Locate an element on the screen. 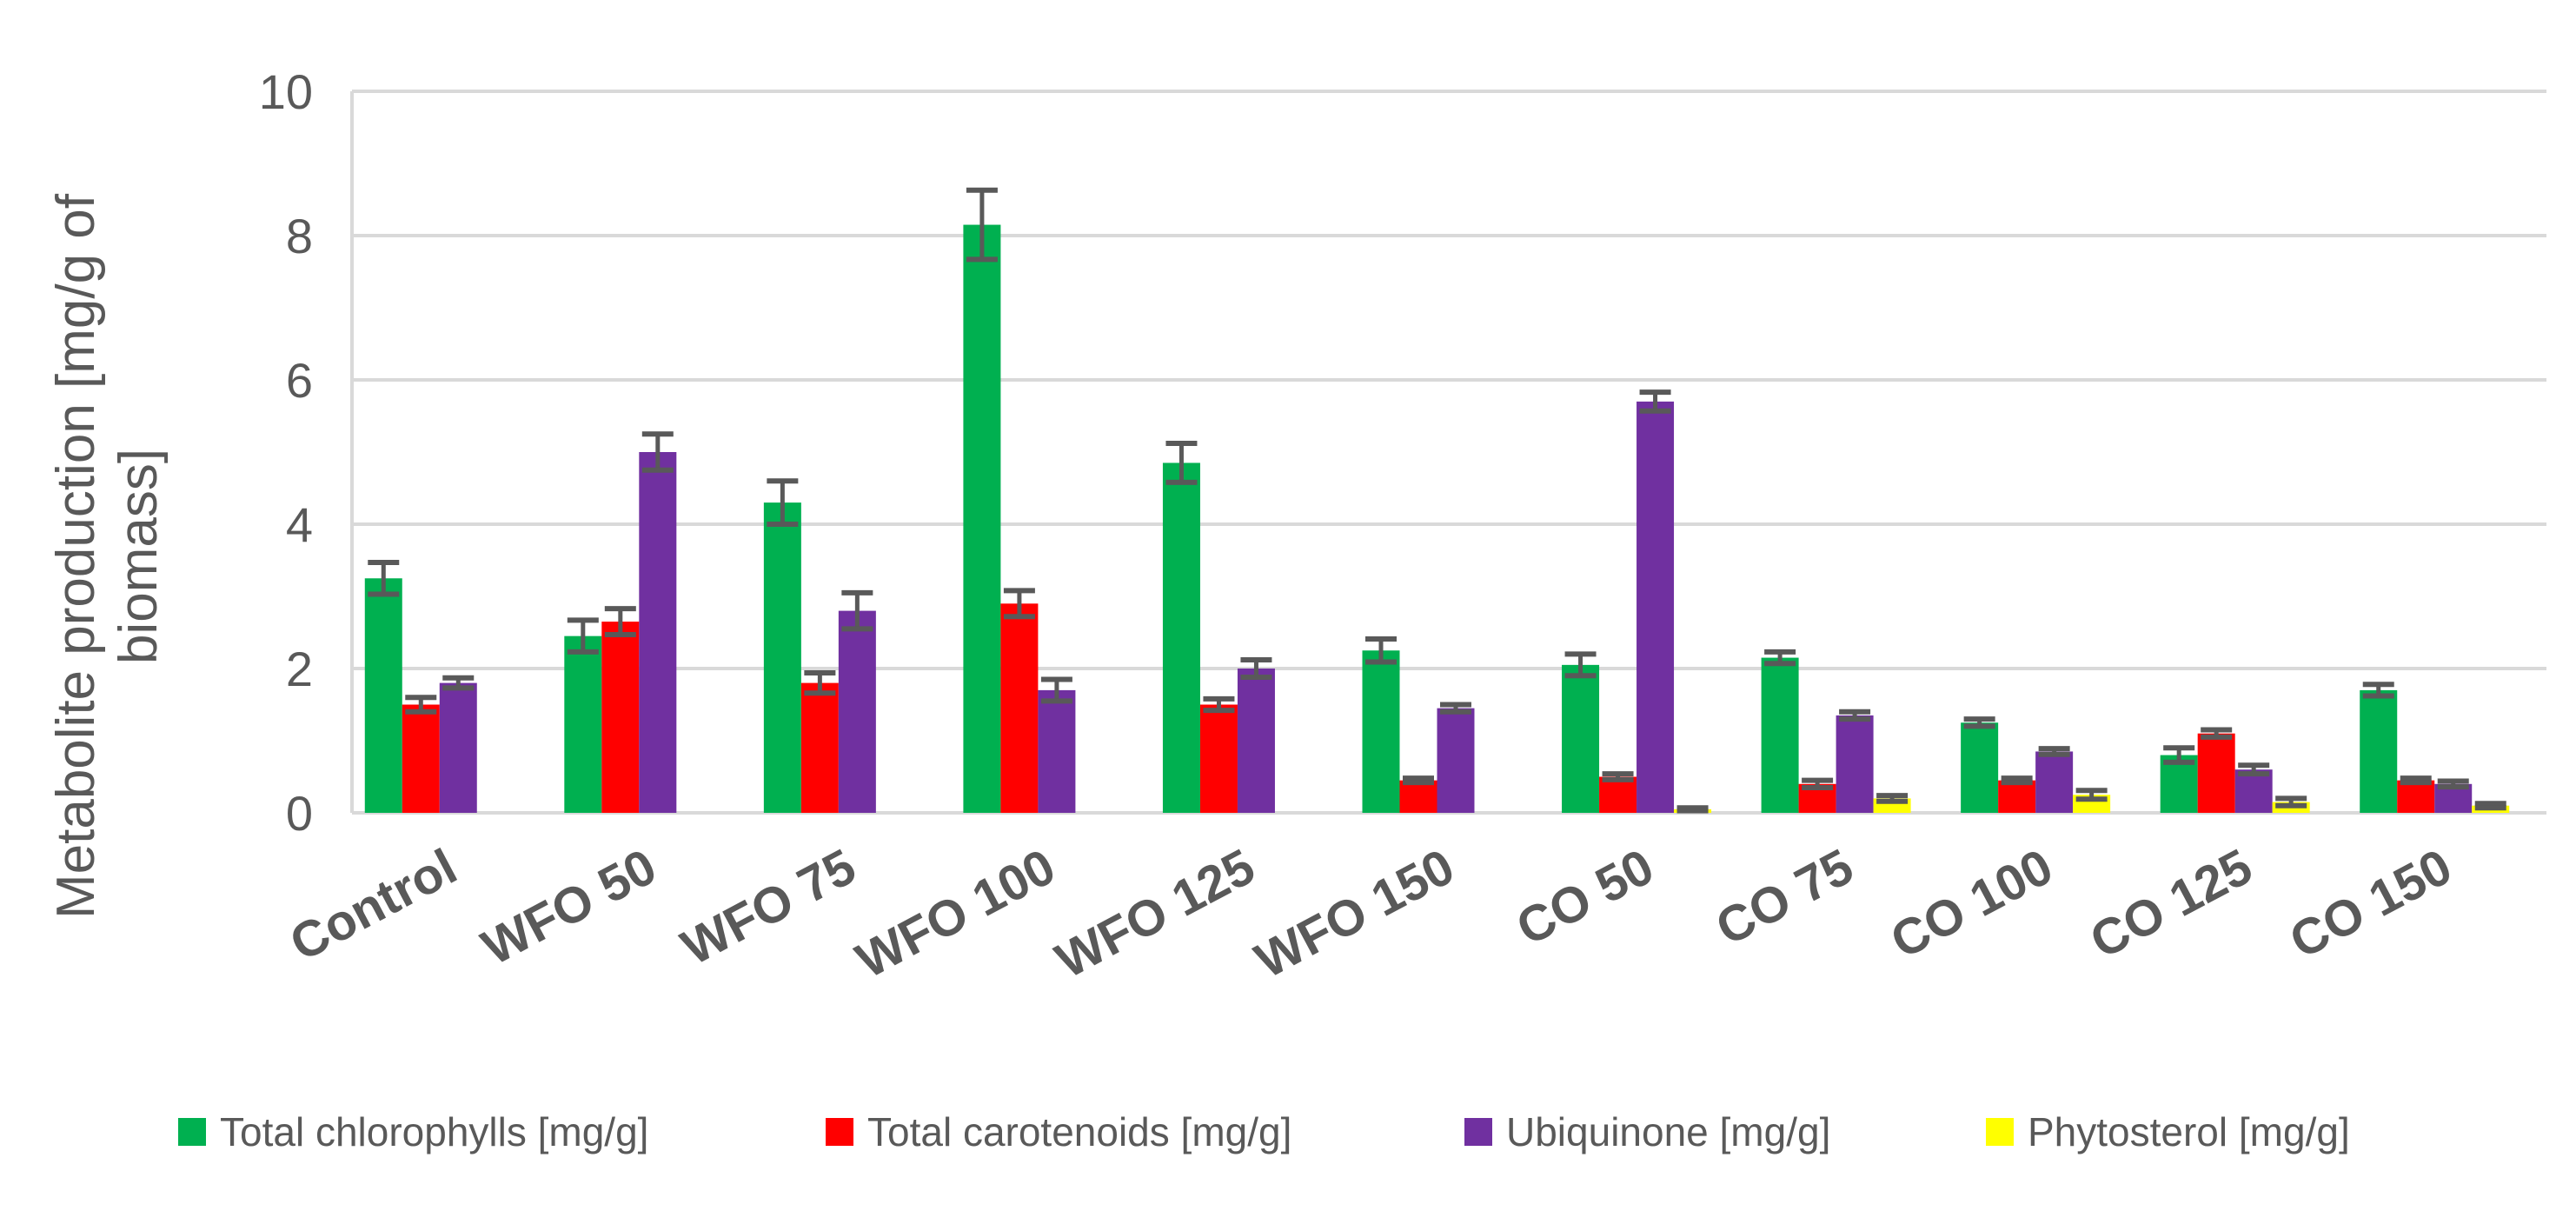  legend-item-0: Total chlorophylls [mg/g] is located at coordinates (413, 1131).